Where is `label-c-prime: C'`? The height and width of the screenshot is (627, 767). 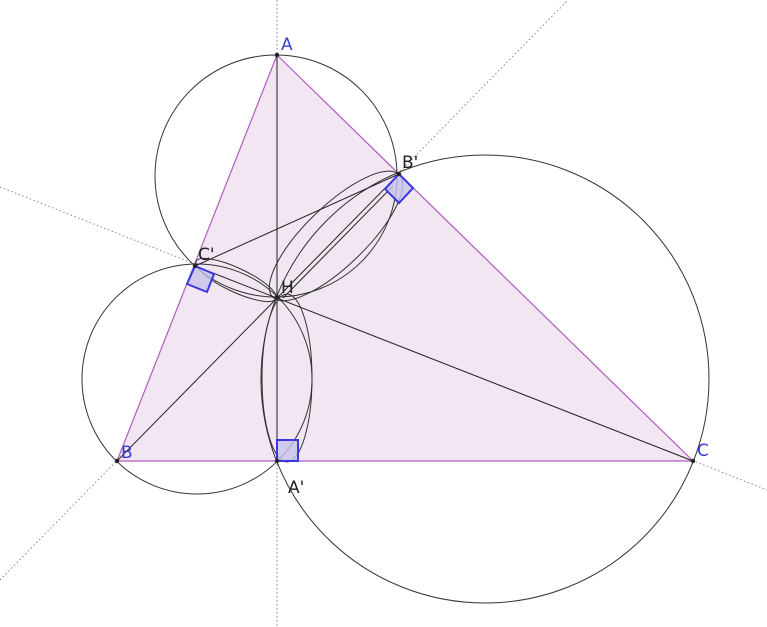
label-c-prime: C' is located at coordinates (206, 255).